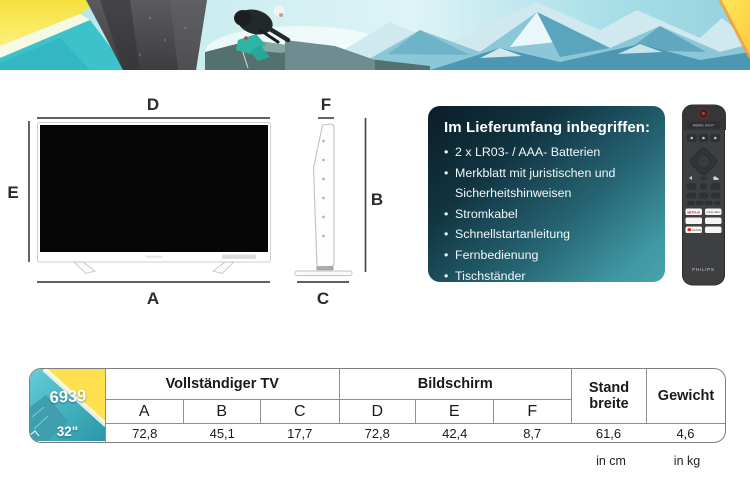 Image resolution: width=750 pixels, height=480 pixels. Describe the element at coordinates (532, 412) in the screenshot. I see `column-letter-f: F` at that location.